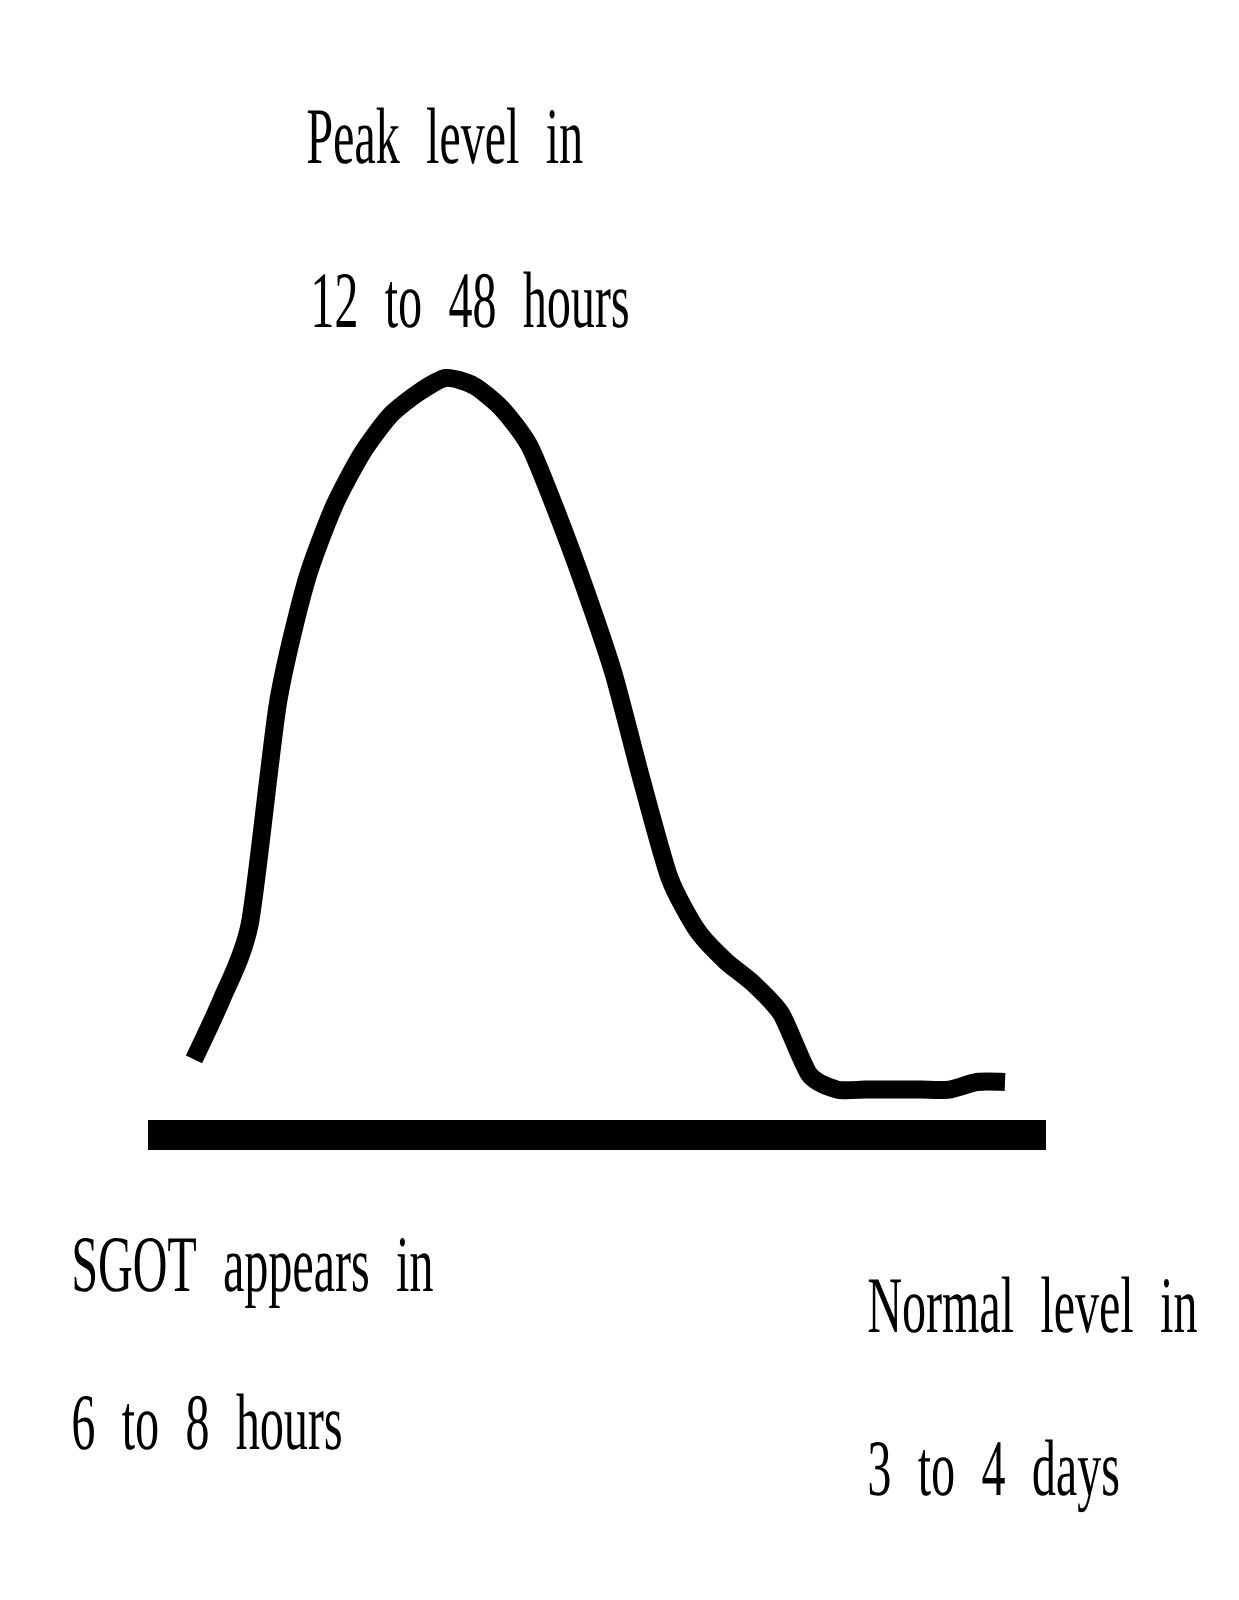  I want to click on text: SGOT appears in, so click(253, 1273).